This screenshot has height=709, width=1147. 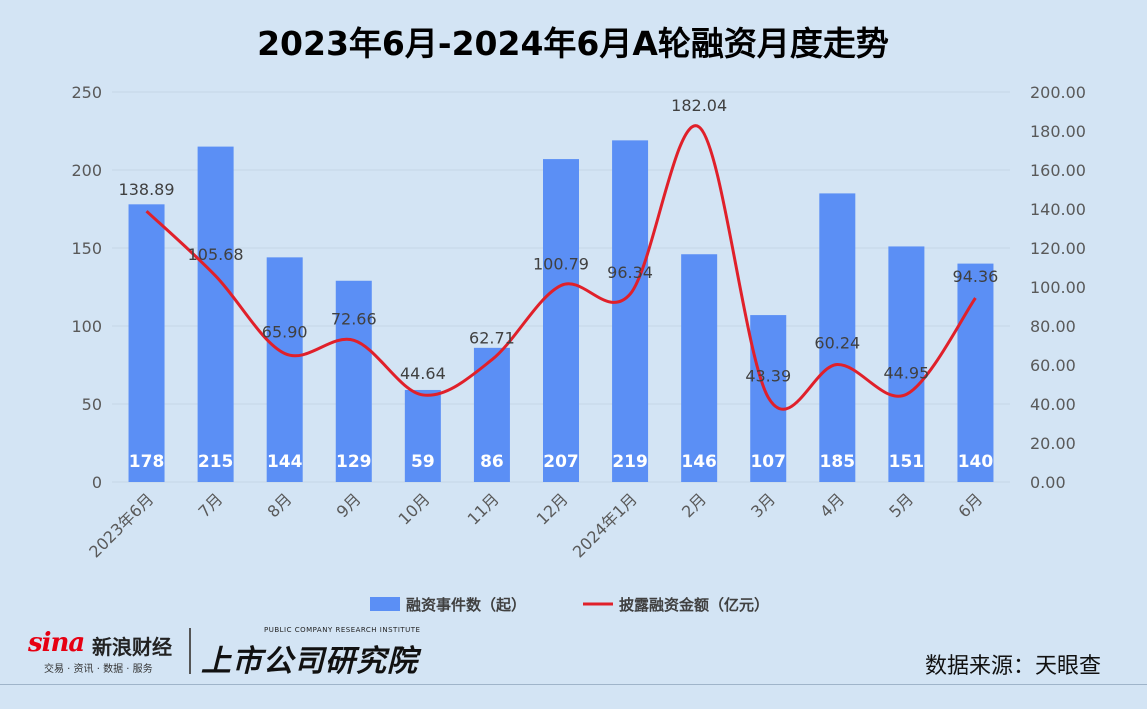 What do you see at coordinates (147, 189) in the screenshot?
I see `line-value-label: 138.89` at bounding box center [147, 189].